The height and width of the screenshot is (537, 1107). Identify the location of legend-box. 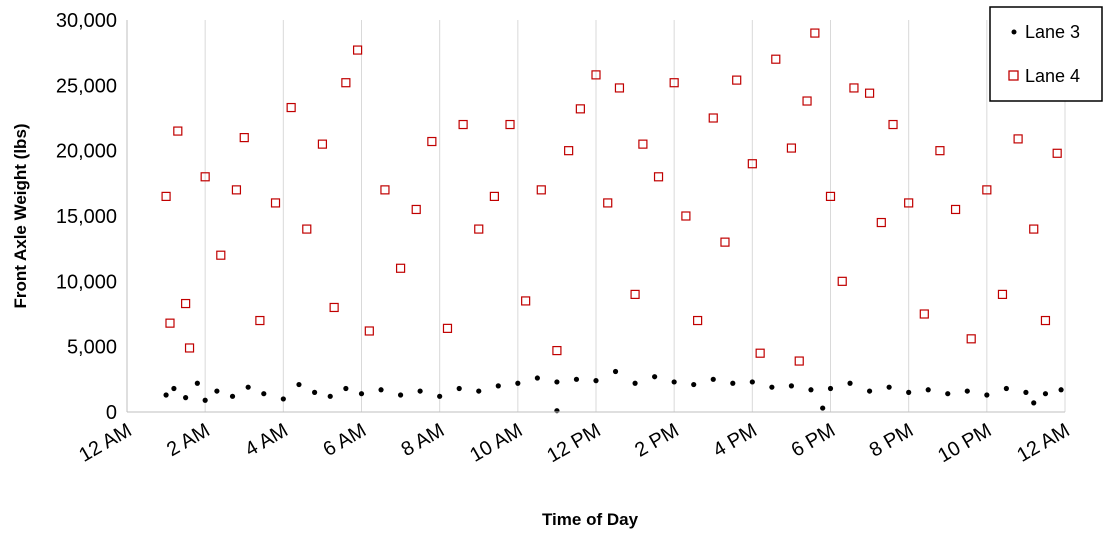
(1046, 54).